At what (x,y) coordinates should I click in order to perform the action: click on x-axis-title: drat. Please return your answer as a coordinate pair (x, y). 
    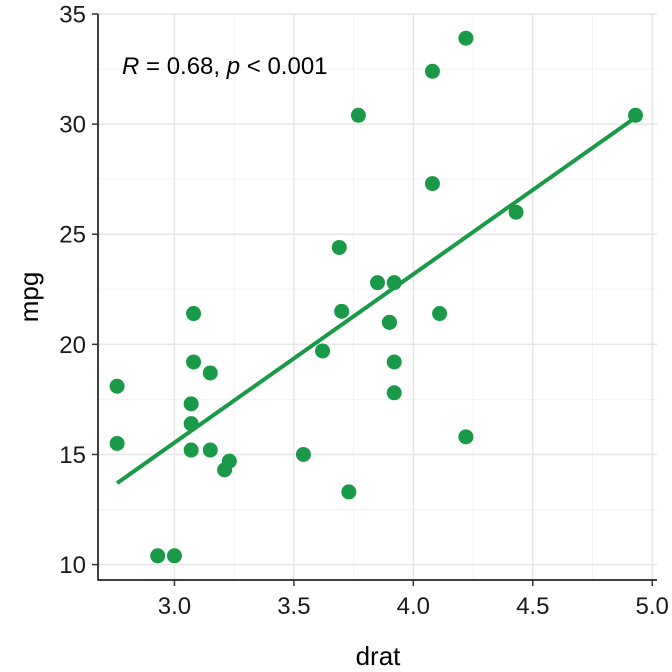
    Looking at the image, I should click on (379, 656).